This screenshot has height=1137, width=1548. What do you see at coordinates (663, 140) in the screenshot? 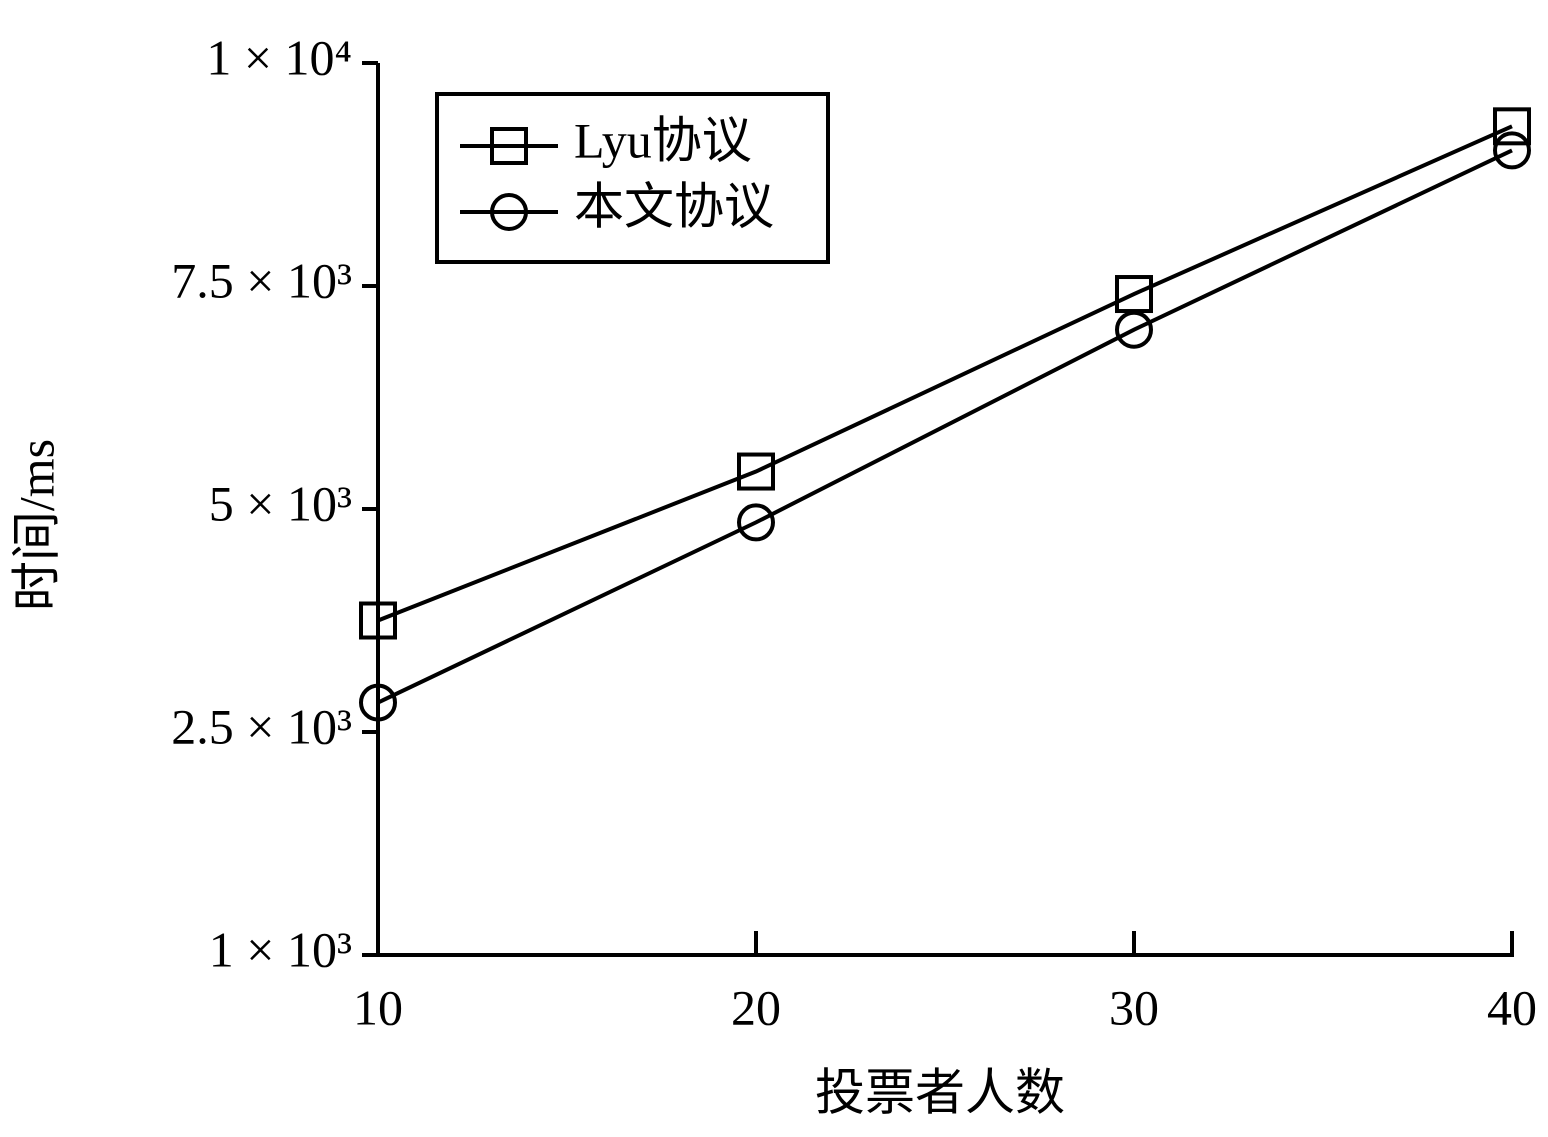
I see `legend-label: Lyu协议` at bounding box center [663, 140].